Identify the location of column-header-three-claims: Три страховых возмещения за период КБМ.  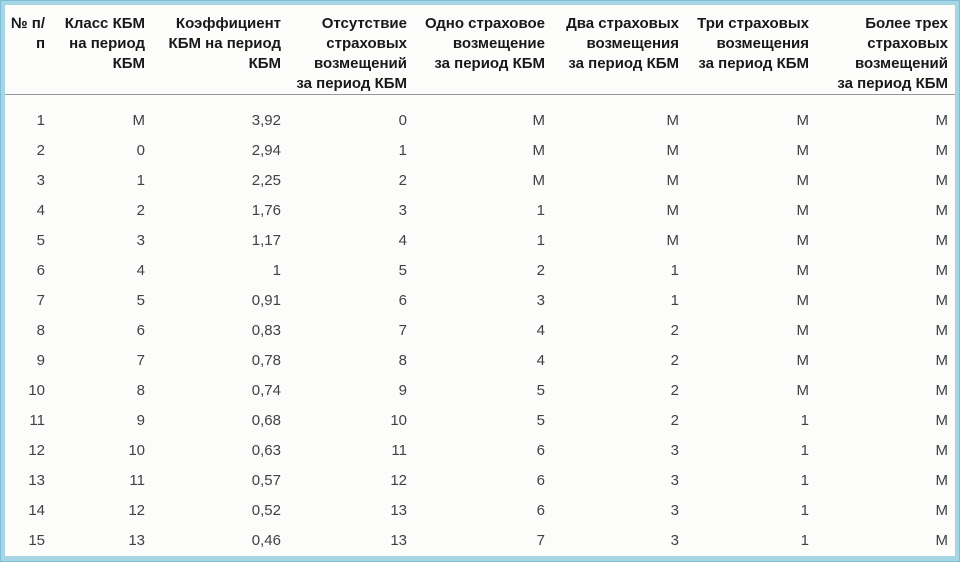
(751, 50).